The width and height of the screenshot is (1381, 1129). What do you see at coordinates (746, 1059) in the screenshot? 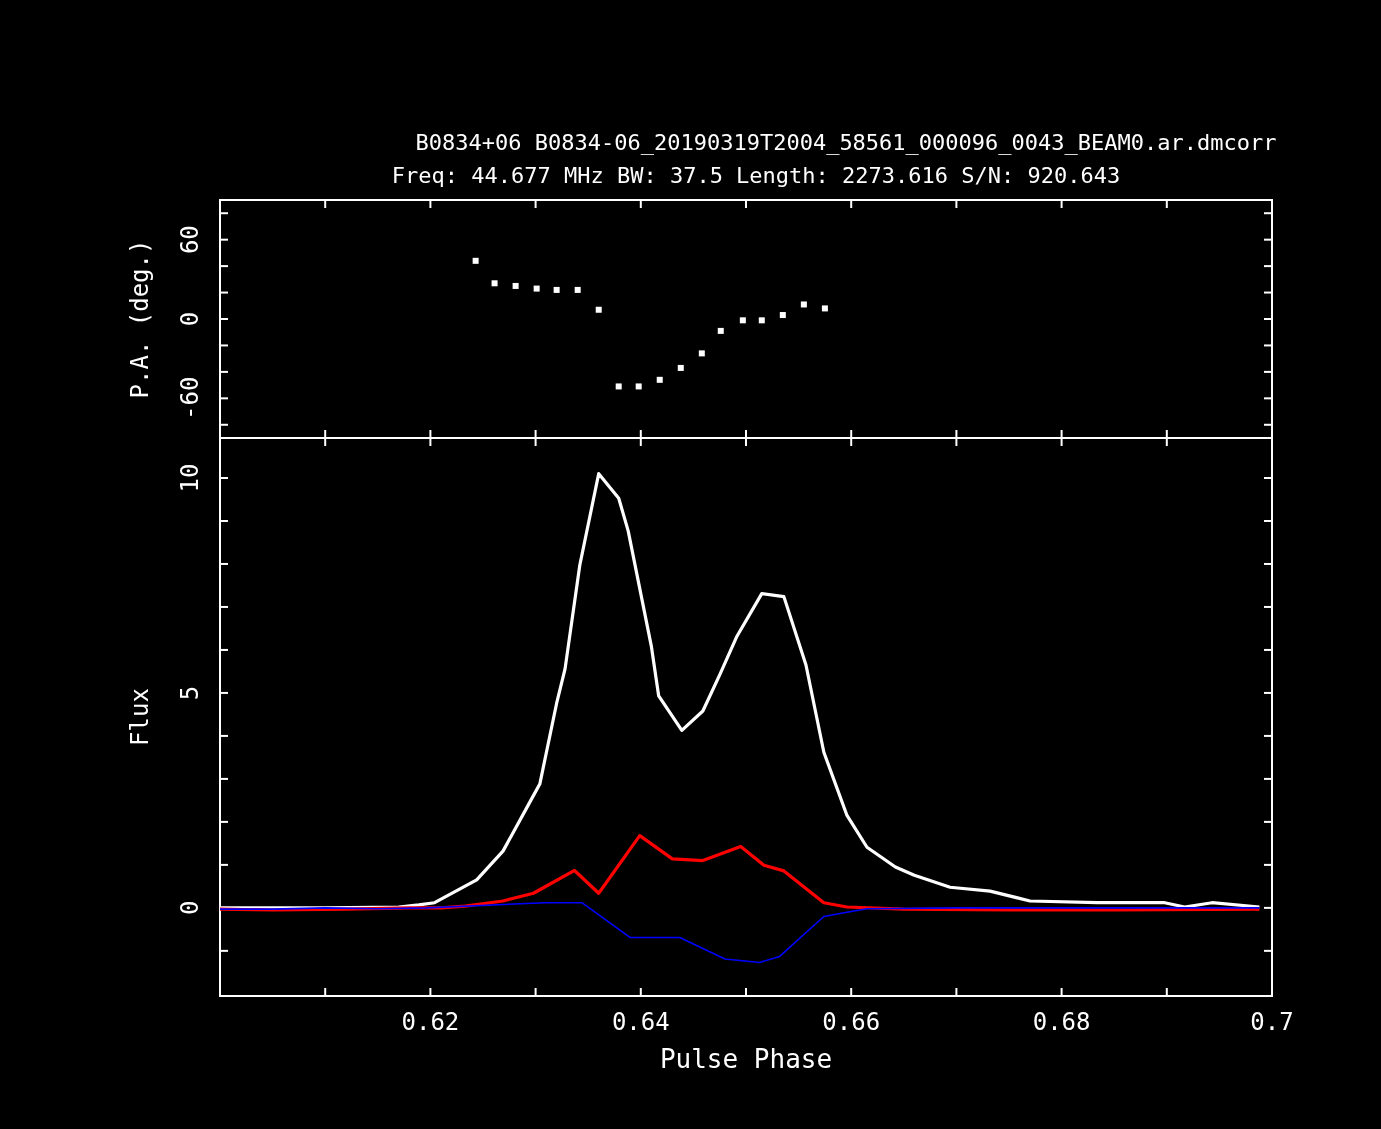
I see `x-axis-title: Pulse Phase` at bounding box center [746, 1059].